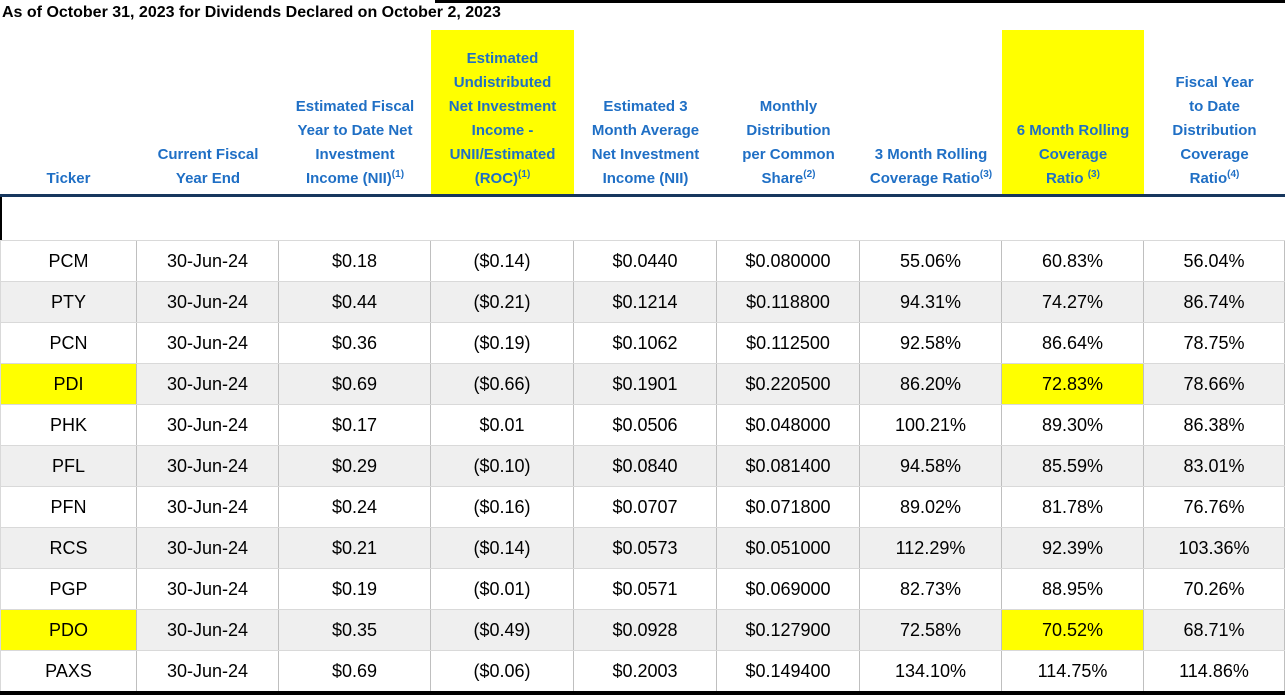  Describe the element at coordinates (1214, 302) in the screenshot. I see `cell-fytd-distribution-coverage: 86.74%` at that location.